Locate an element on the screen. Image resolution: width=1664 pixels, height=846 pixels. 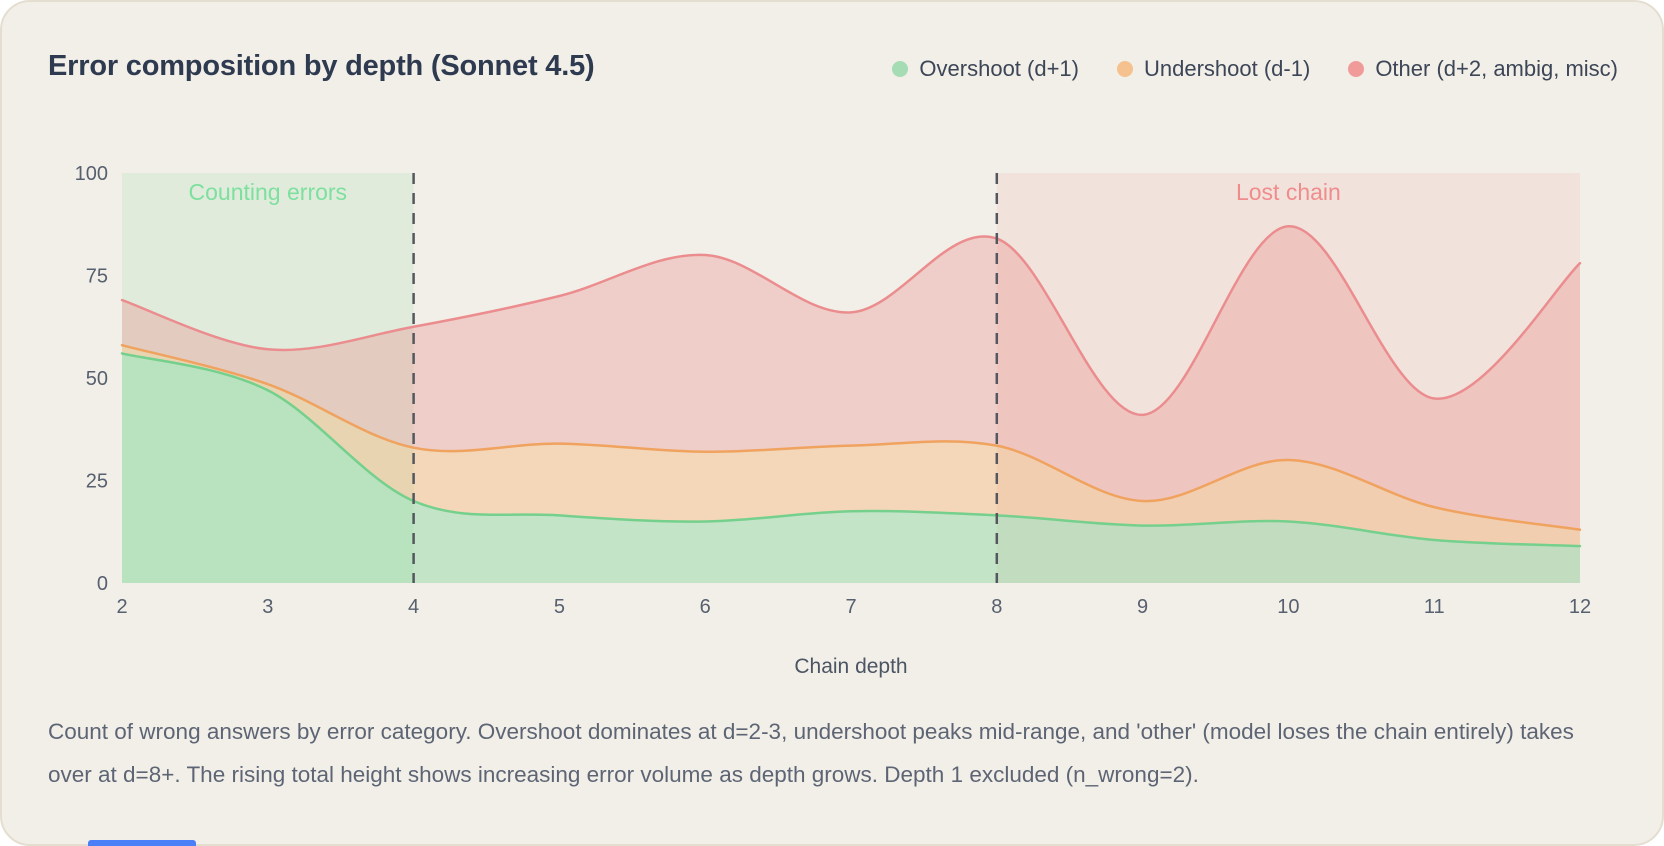
y-tick-label: 25 is located at coordinates (97, 482).